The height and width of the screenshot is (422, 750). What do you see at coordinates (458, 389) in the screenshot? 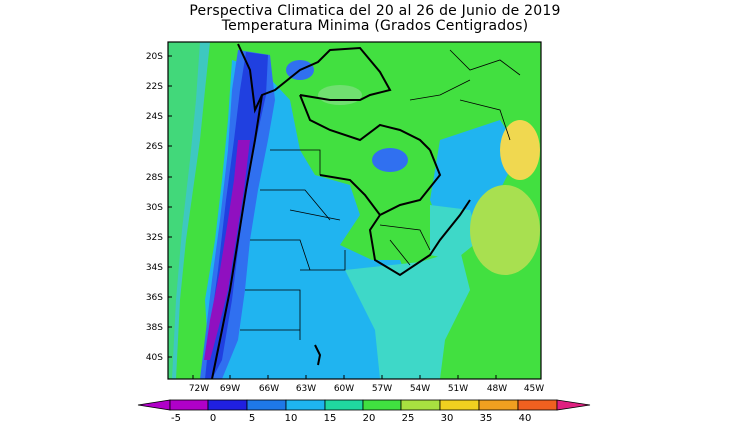
I see `lon-label: 51W` at bounding box center [458, 389].